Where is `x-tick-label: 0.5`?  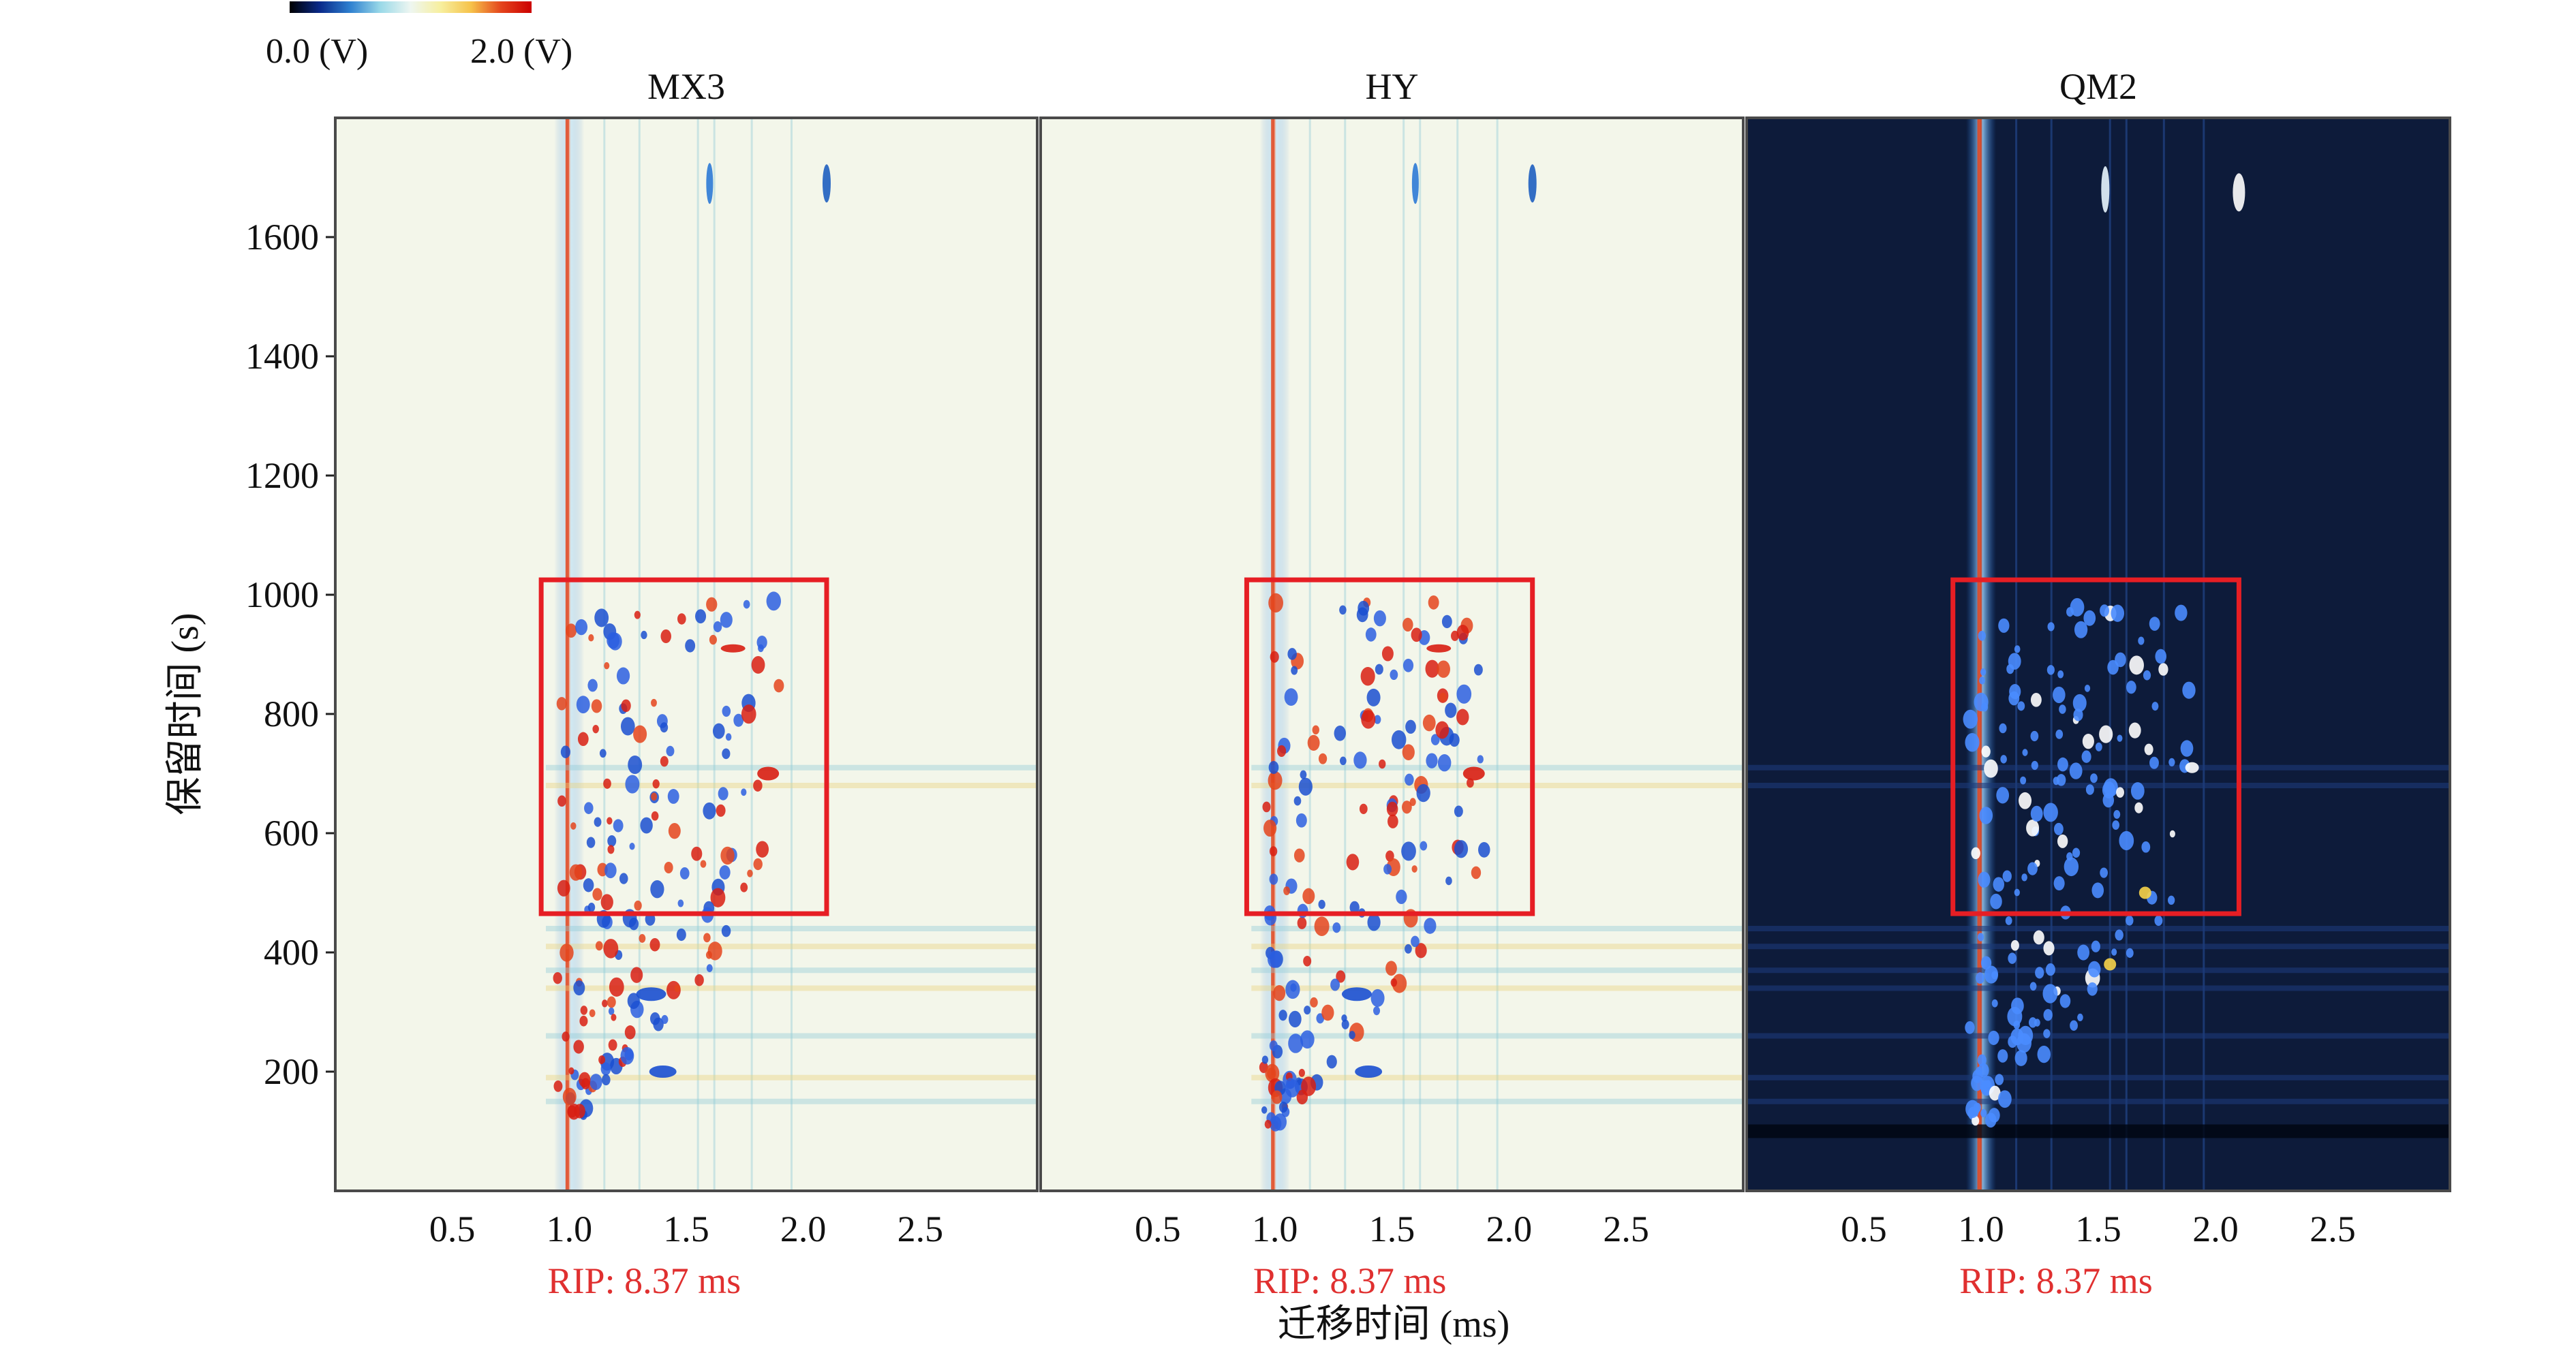 x-tick-label: 0.5 is located at coordinates (1158, 1229).